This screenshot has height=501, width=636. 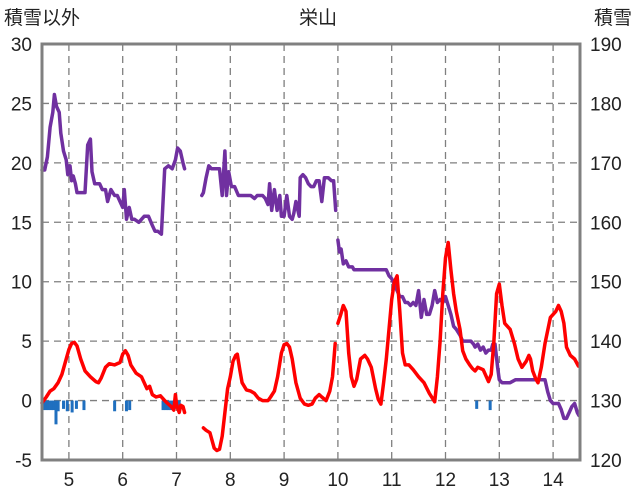 What do you see at coordinates (230, 480) in the screenshot?
I see `x-tick-label: 8` at bounding box center [230, 480].